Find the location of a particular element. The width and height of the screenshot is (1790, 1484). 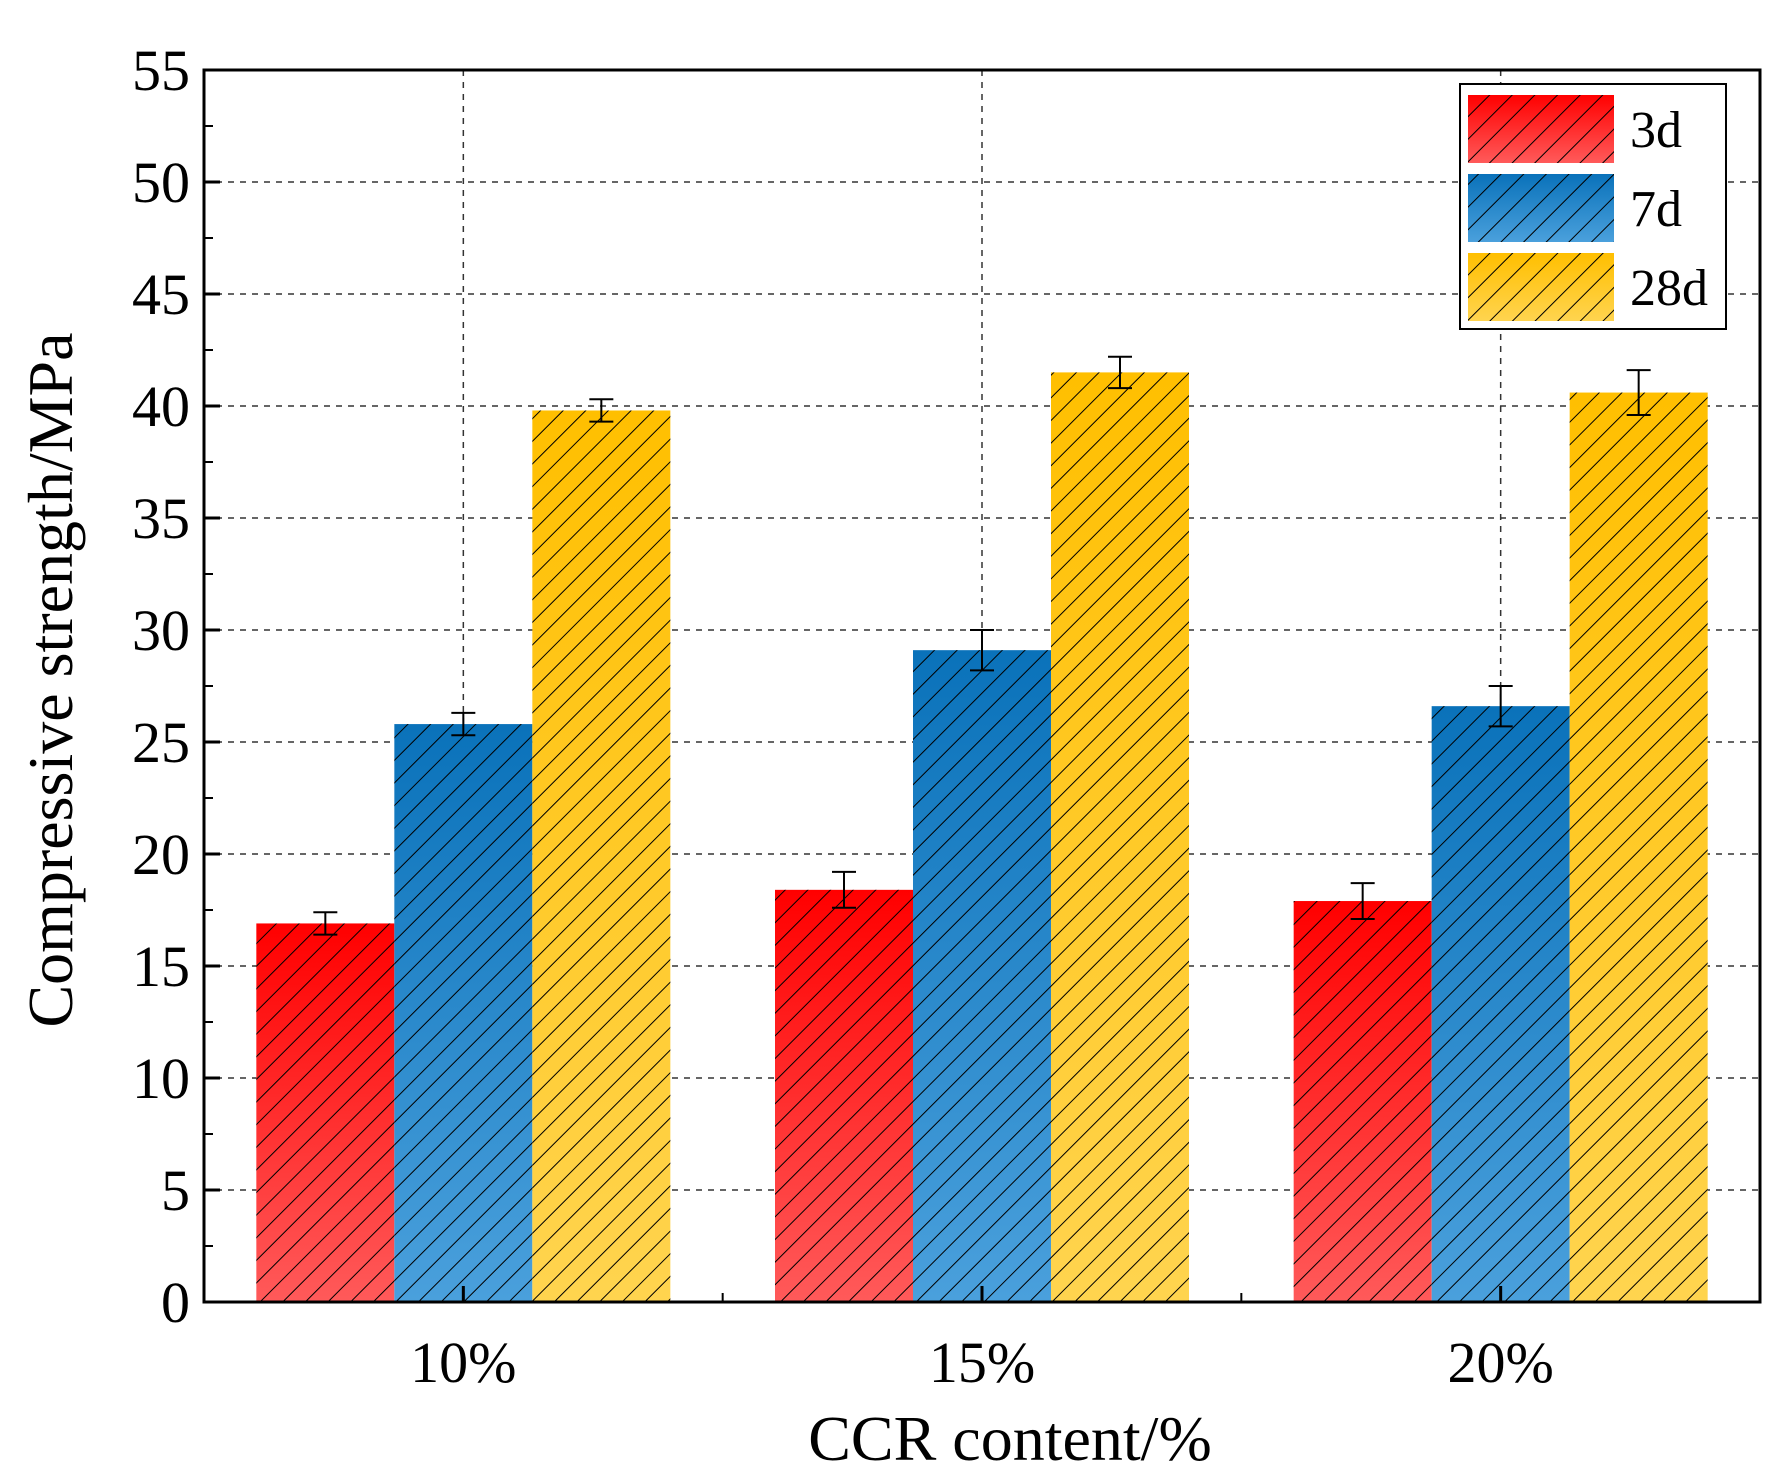

y-tick-label: 35 is located at coordinates (161, 518).